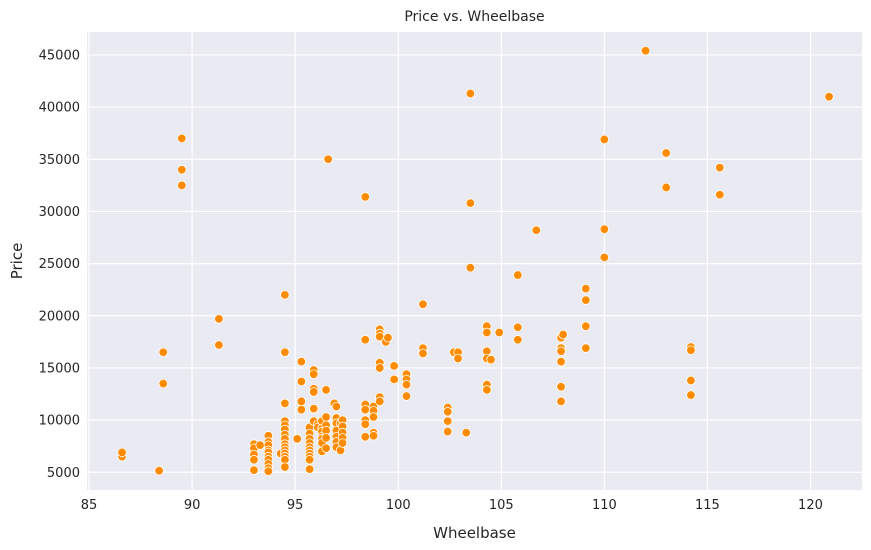 The image size is (871, 550). What do you see at coordinates (59, 368) in the screenshot?
I see `y-tick-label: 15000` at bounding box center [59, 368].